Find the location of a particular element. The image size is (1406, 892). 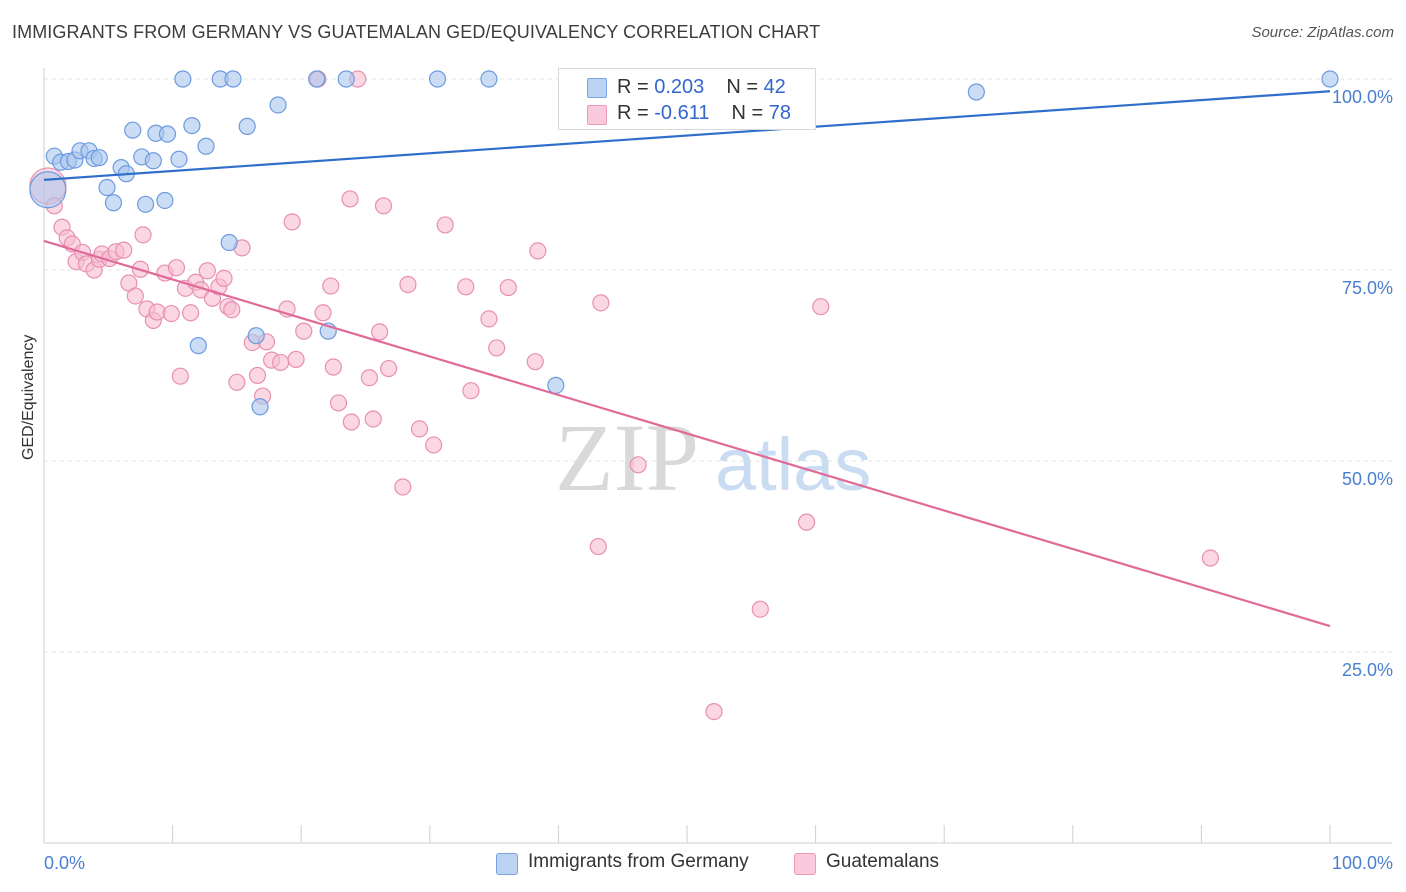

source-label: Source: ZipAtlas.com is located at coordinates (1322, 32).